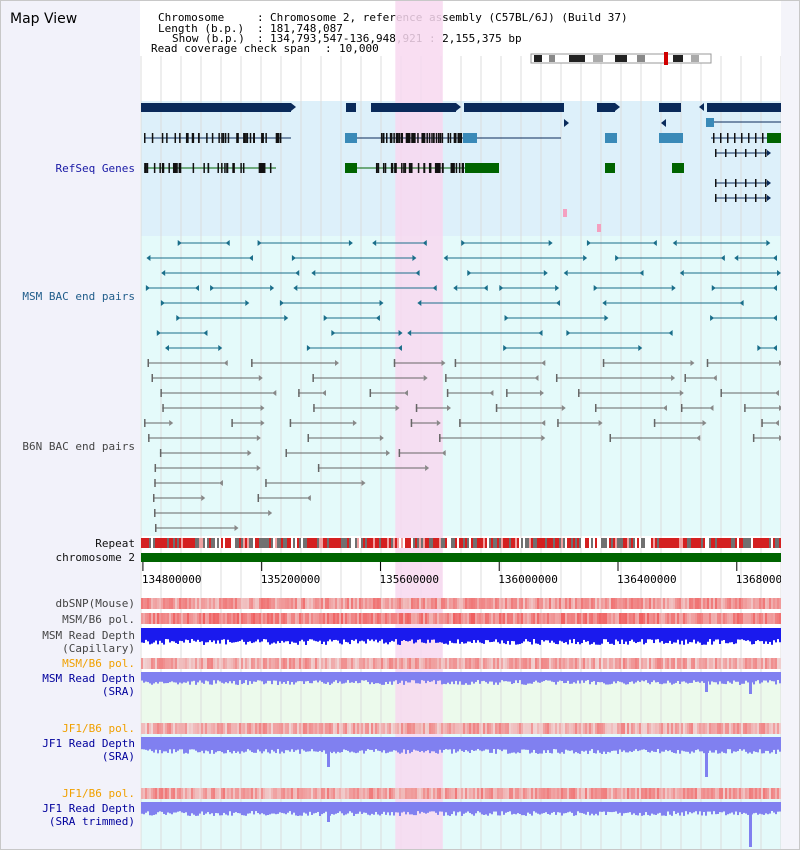 This screenshot has width=800, height=850. Describe the element at coordinates (88, 635) in the screenshot. I see `track-label-msm-depth-capillary: MSM Read Depth` at that location.